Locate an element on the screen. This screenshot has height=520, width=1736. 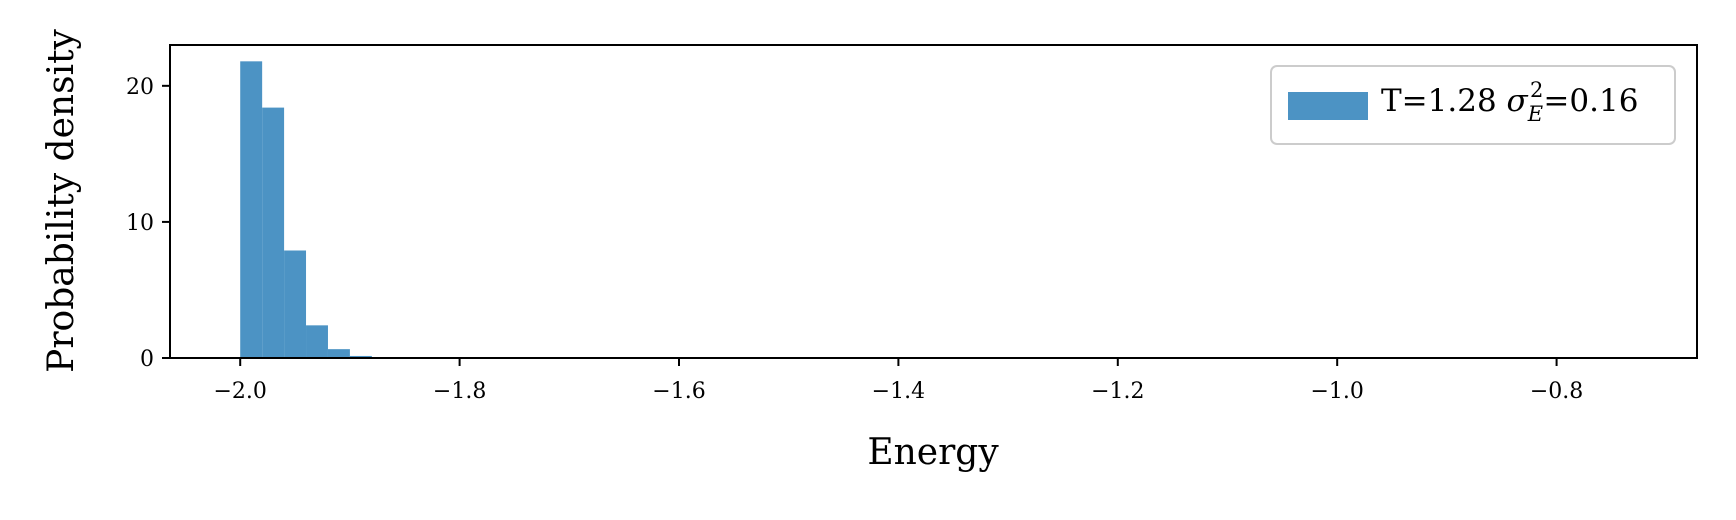
legend-label-suffix: =0.16 is located at coordinates (1590, 101).